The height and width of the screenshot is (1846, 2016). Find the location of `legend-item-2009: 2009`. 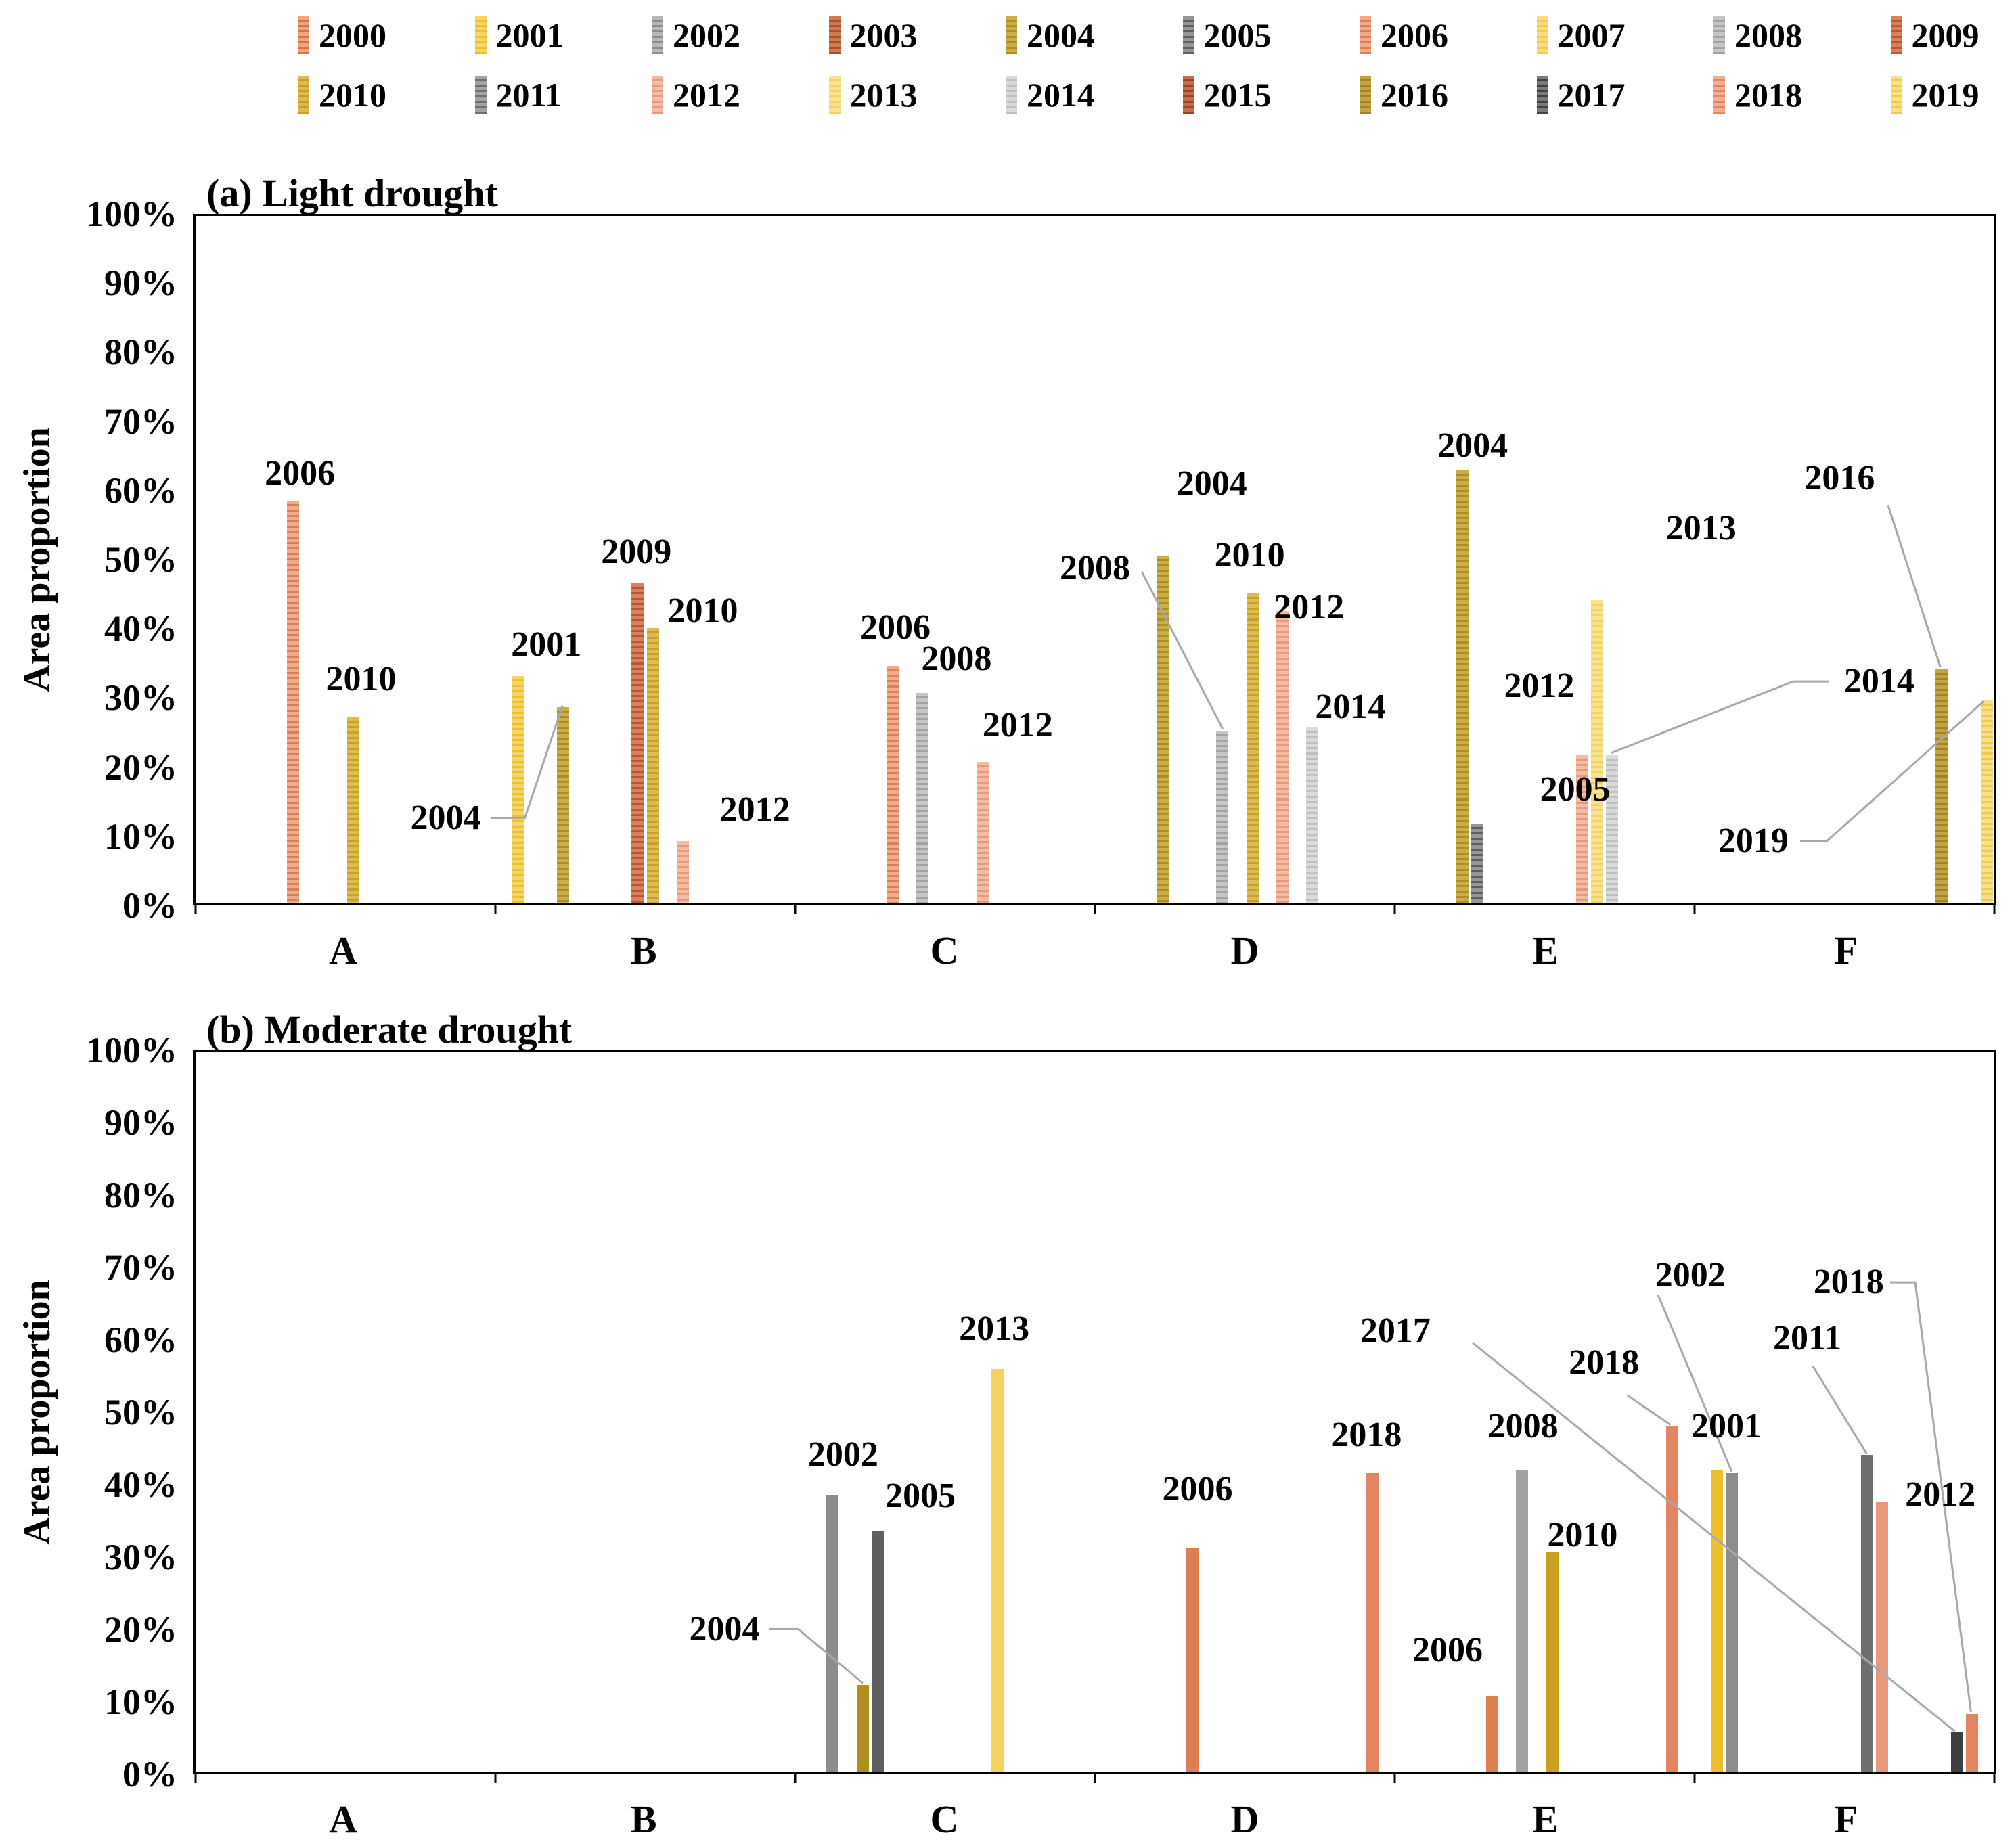

legend-item-2009: 2009 is located at coordinates (1935, 35).